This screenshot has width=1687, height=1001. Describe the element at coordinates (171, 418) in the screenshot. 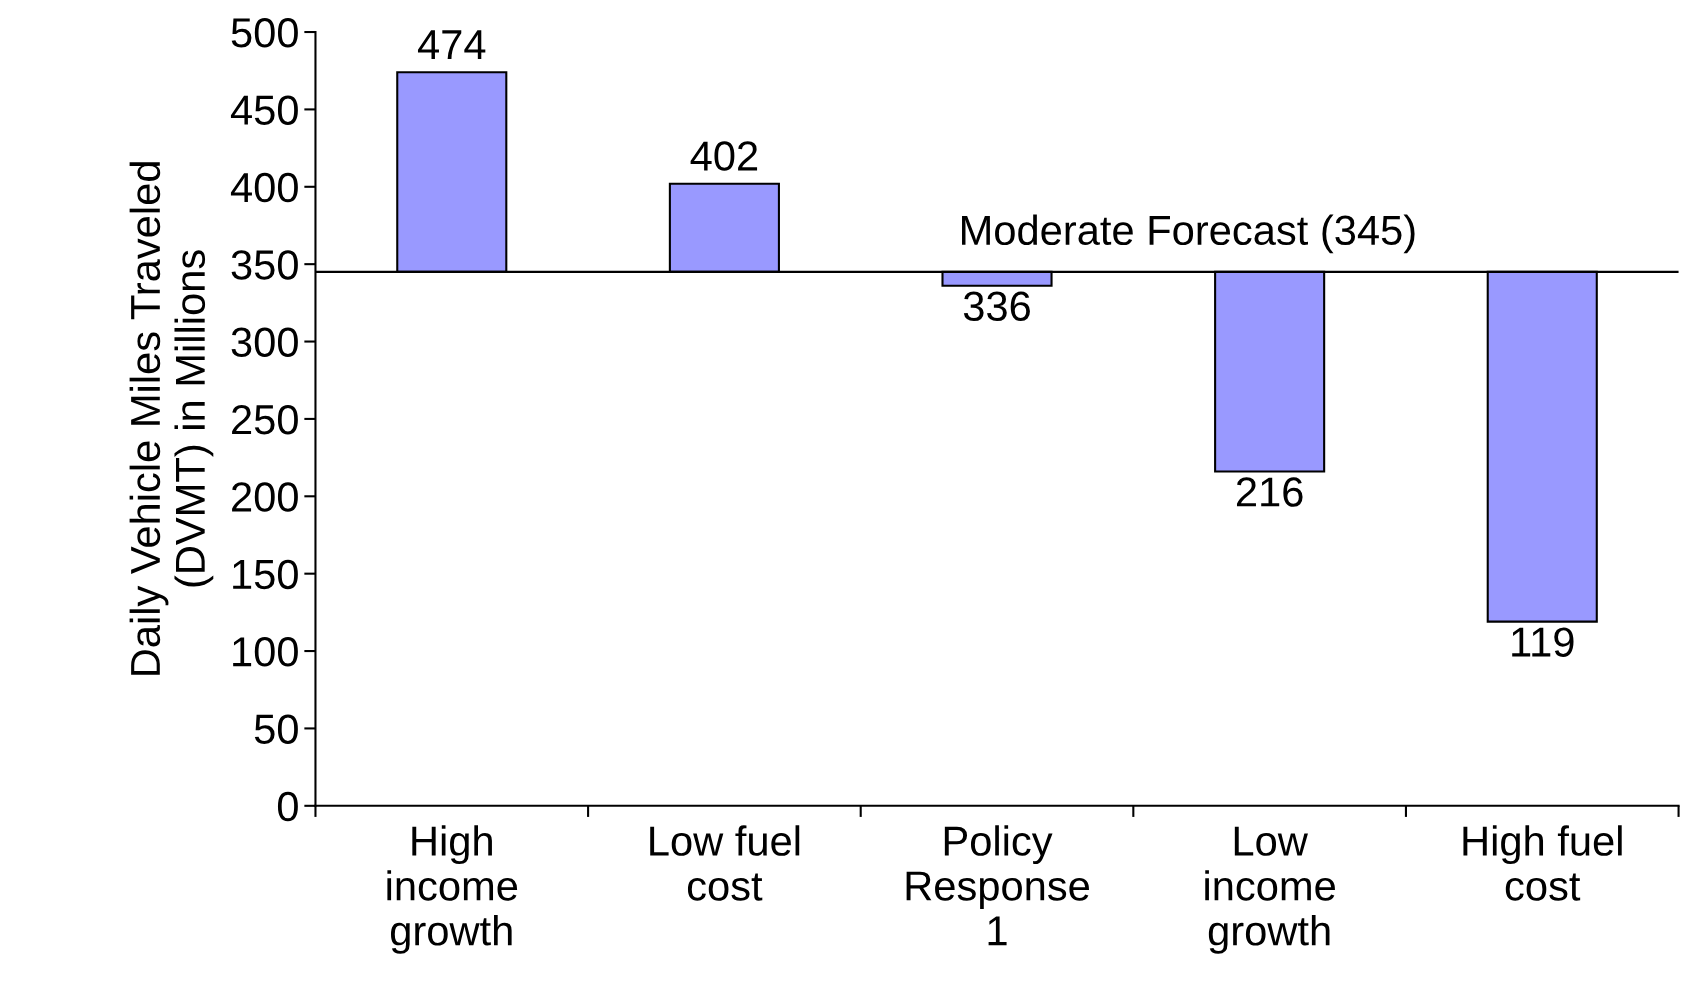

I see `y-axis-title: Daily Vehicle Miles Traveled (DVMT) in Millions` at that location.